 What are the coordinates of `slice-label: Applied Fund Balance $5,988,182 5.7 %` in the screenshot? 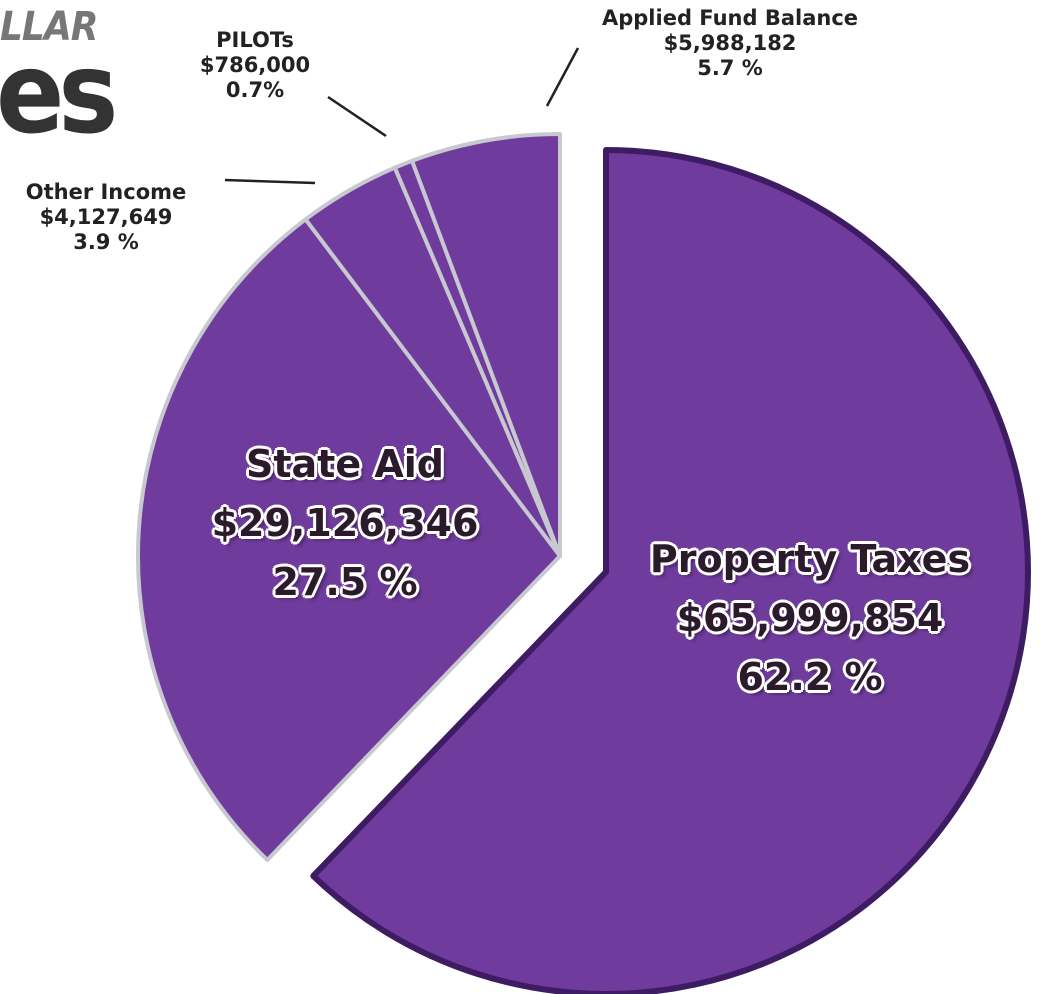 It's located at (730, 44).